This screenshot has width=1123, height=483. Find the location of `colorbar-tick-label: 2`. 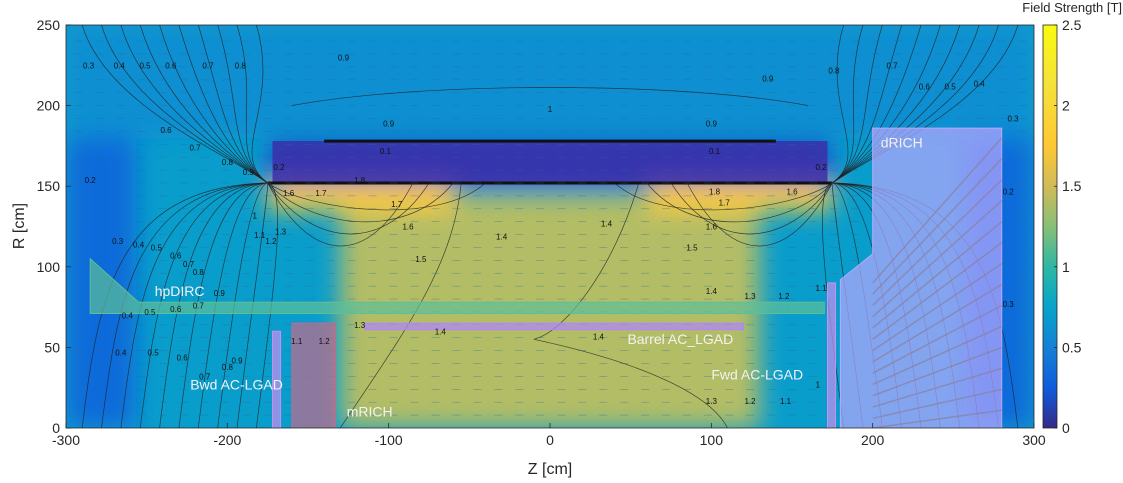

colorbar-tick-label: 2 is located at coordinates (1066, 106).